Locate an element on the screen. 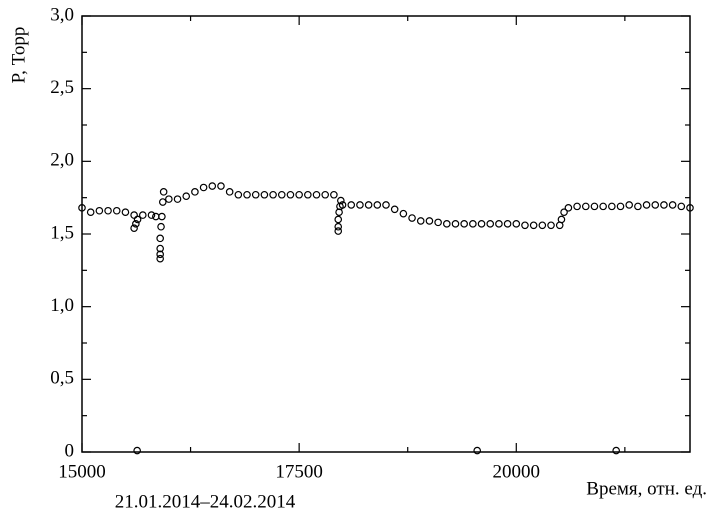 Image resolution: width=707 pixels, height=516 pixels. y-tick-label: 1,5 is located at coordinates (62, 232).